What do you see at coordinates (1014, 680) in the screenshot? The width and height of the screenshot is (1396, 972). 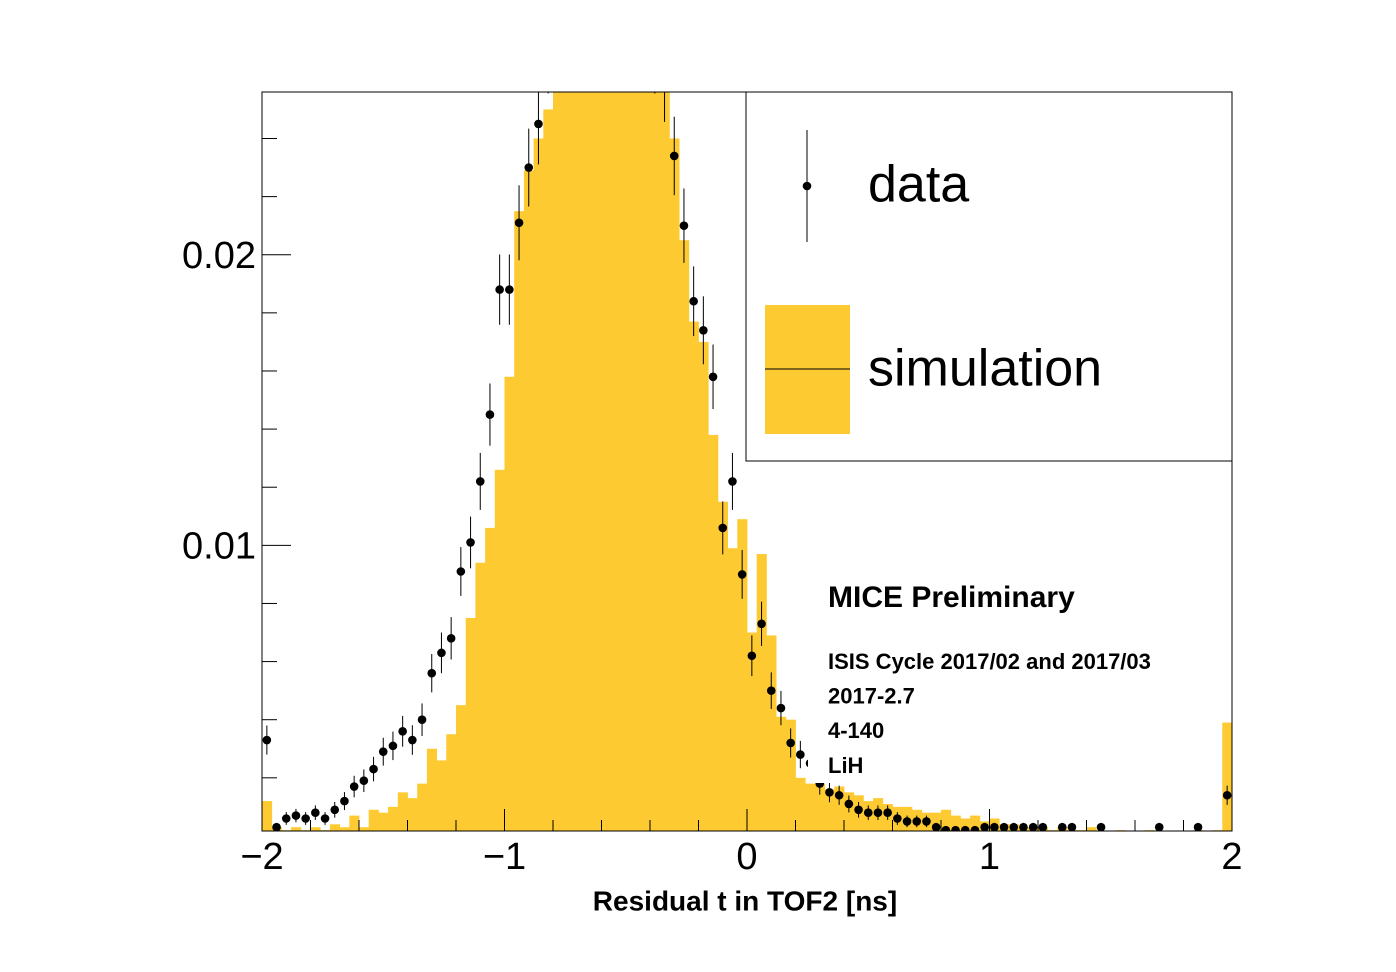 I see `annotation-box` at bounding box center [1014, 680].